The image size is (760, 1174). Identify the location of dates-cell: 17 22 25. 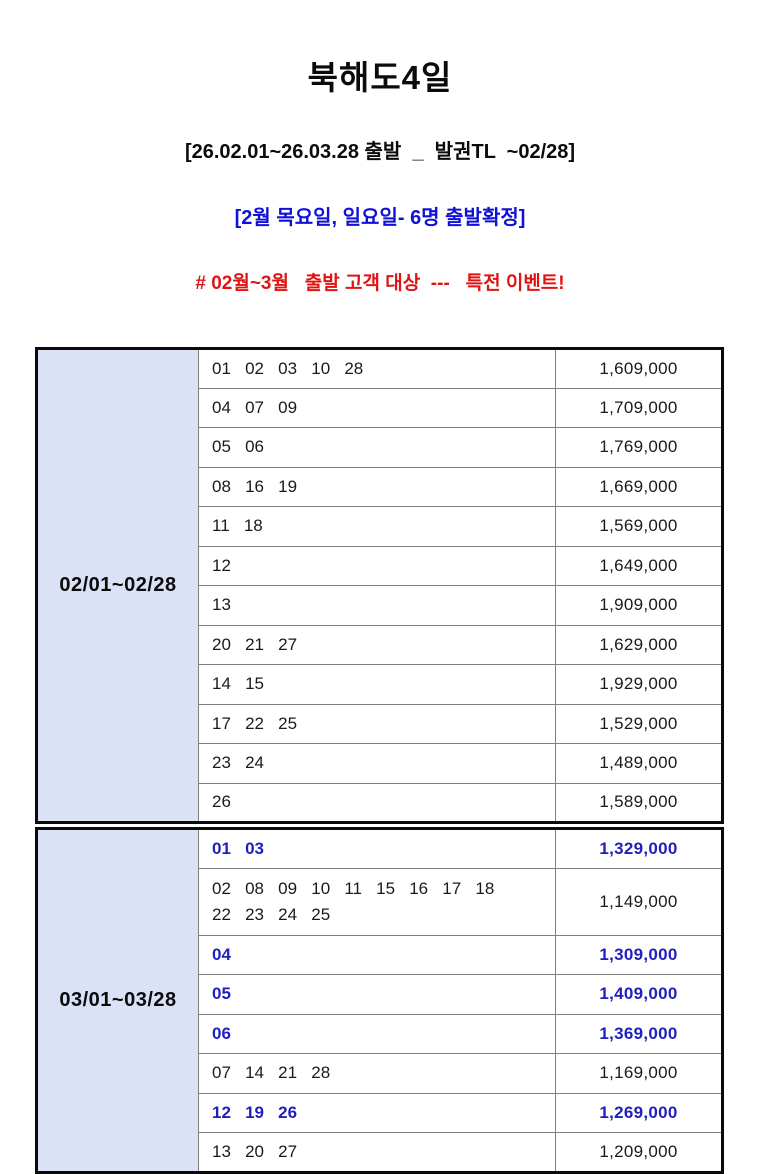
(377, 723).